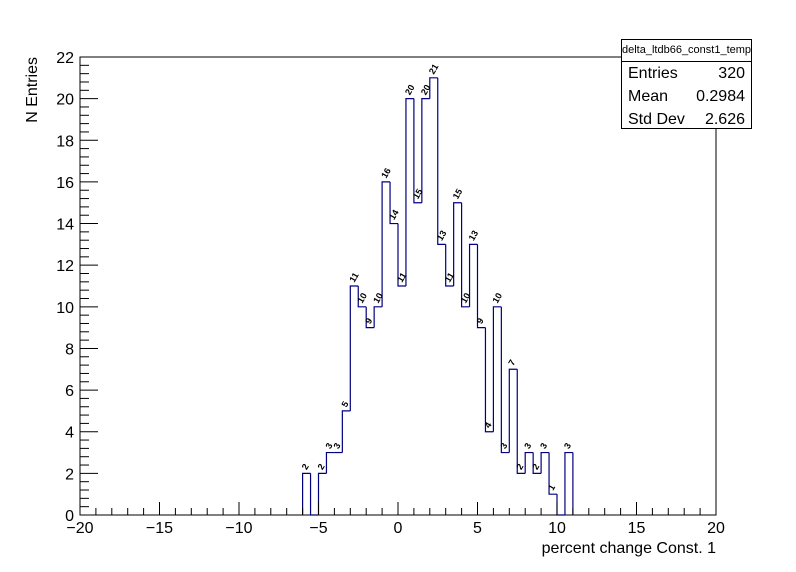 The width and height of the screenshot is (796, 572). Describe the element at coordinates (32, 90) in the screenshot. I see `y-axis-title: N Entries` at that location.